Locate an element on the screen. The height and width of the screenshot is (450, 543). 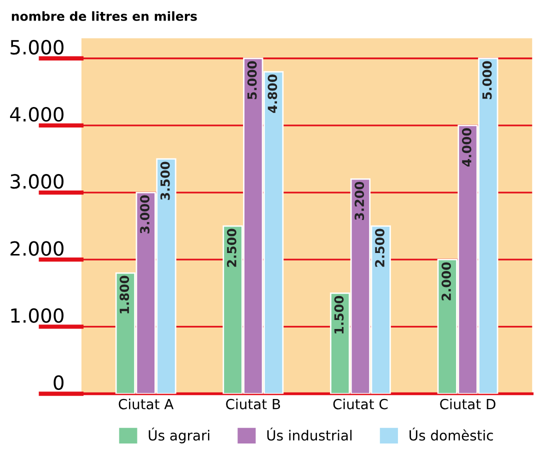
y-tick-label: 3.000 is located at coordinates (37, 181).